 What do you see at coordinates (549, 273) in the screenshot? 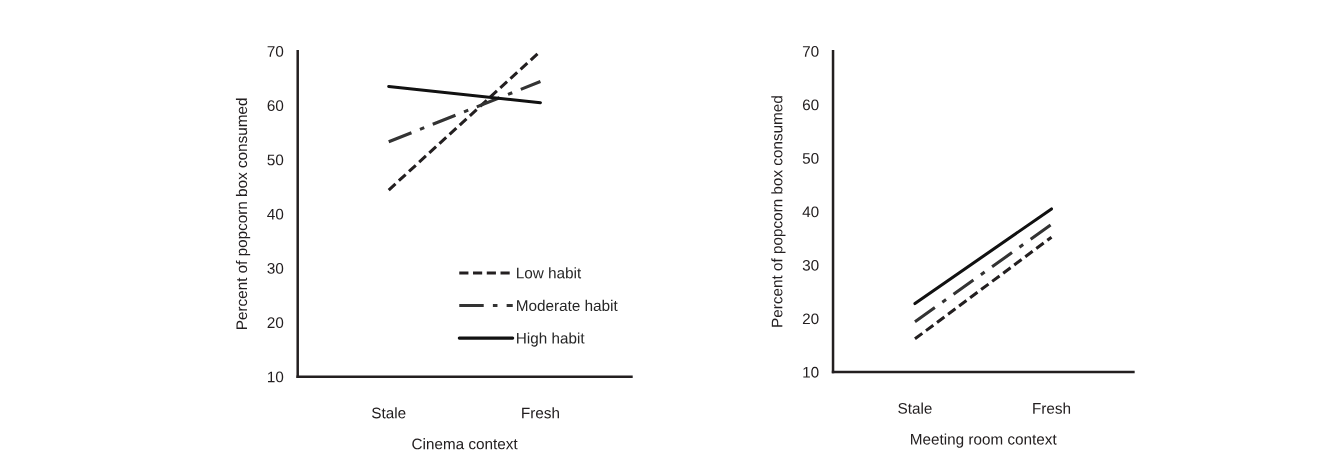
I see `legend-label: Low habit` at bounding box center [549, 273].